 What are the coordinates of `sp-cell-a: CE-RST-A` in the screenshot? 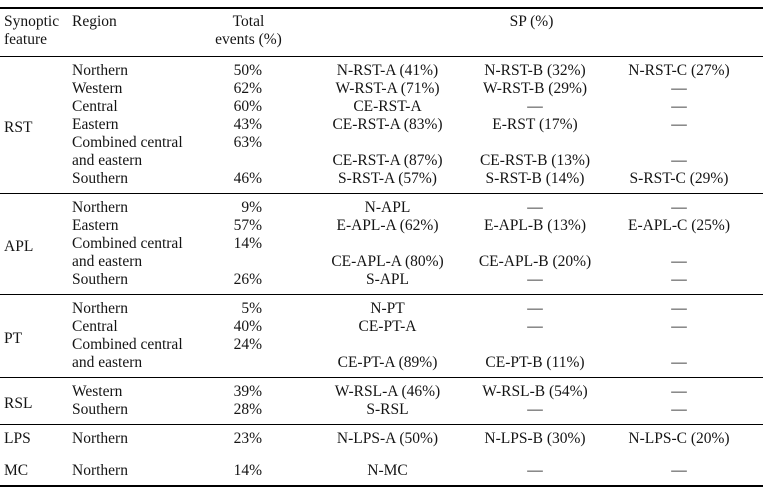 It's located at (387, 106).